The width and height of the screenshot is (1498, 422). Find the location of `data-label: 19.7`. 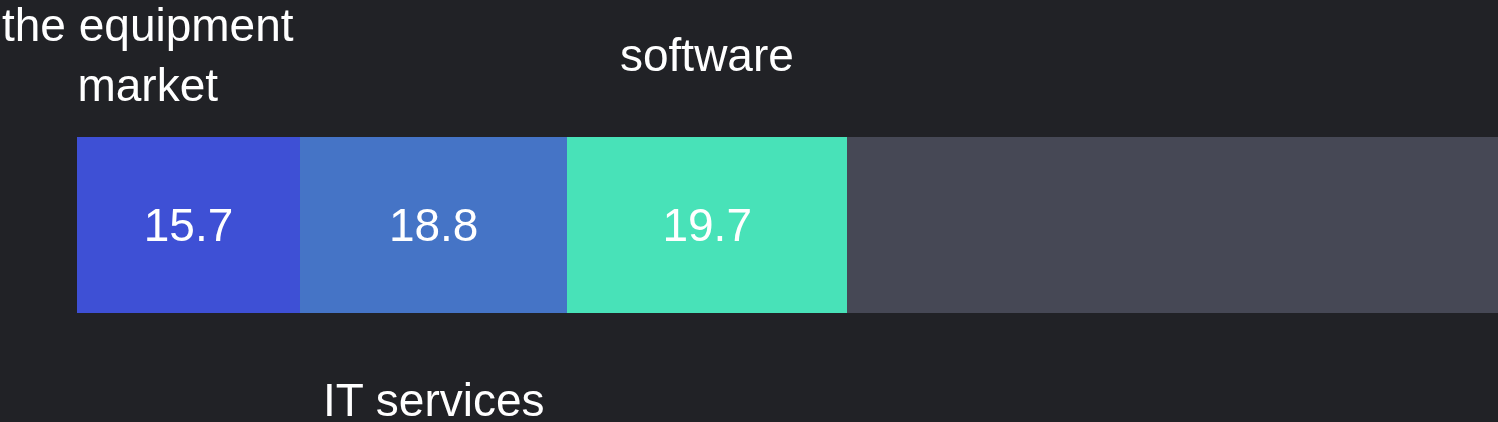

data-label: 19.7 is located at coordinates (707, 225).